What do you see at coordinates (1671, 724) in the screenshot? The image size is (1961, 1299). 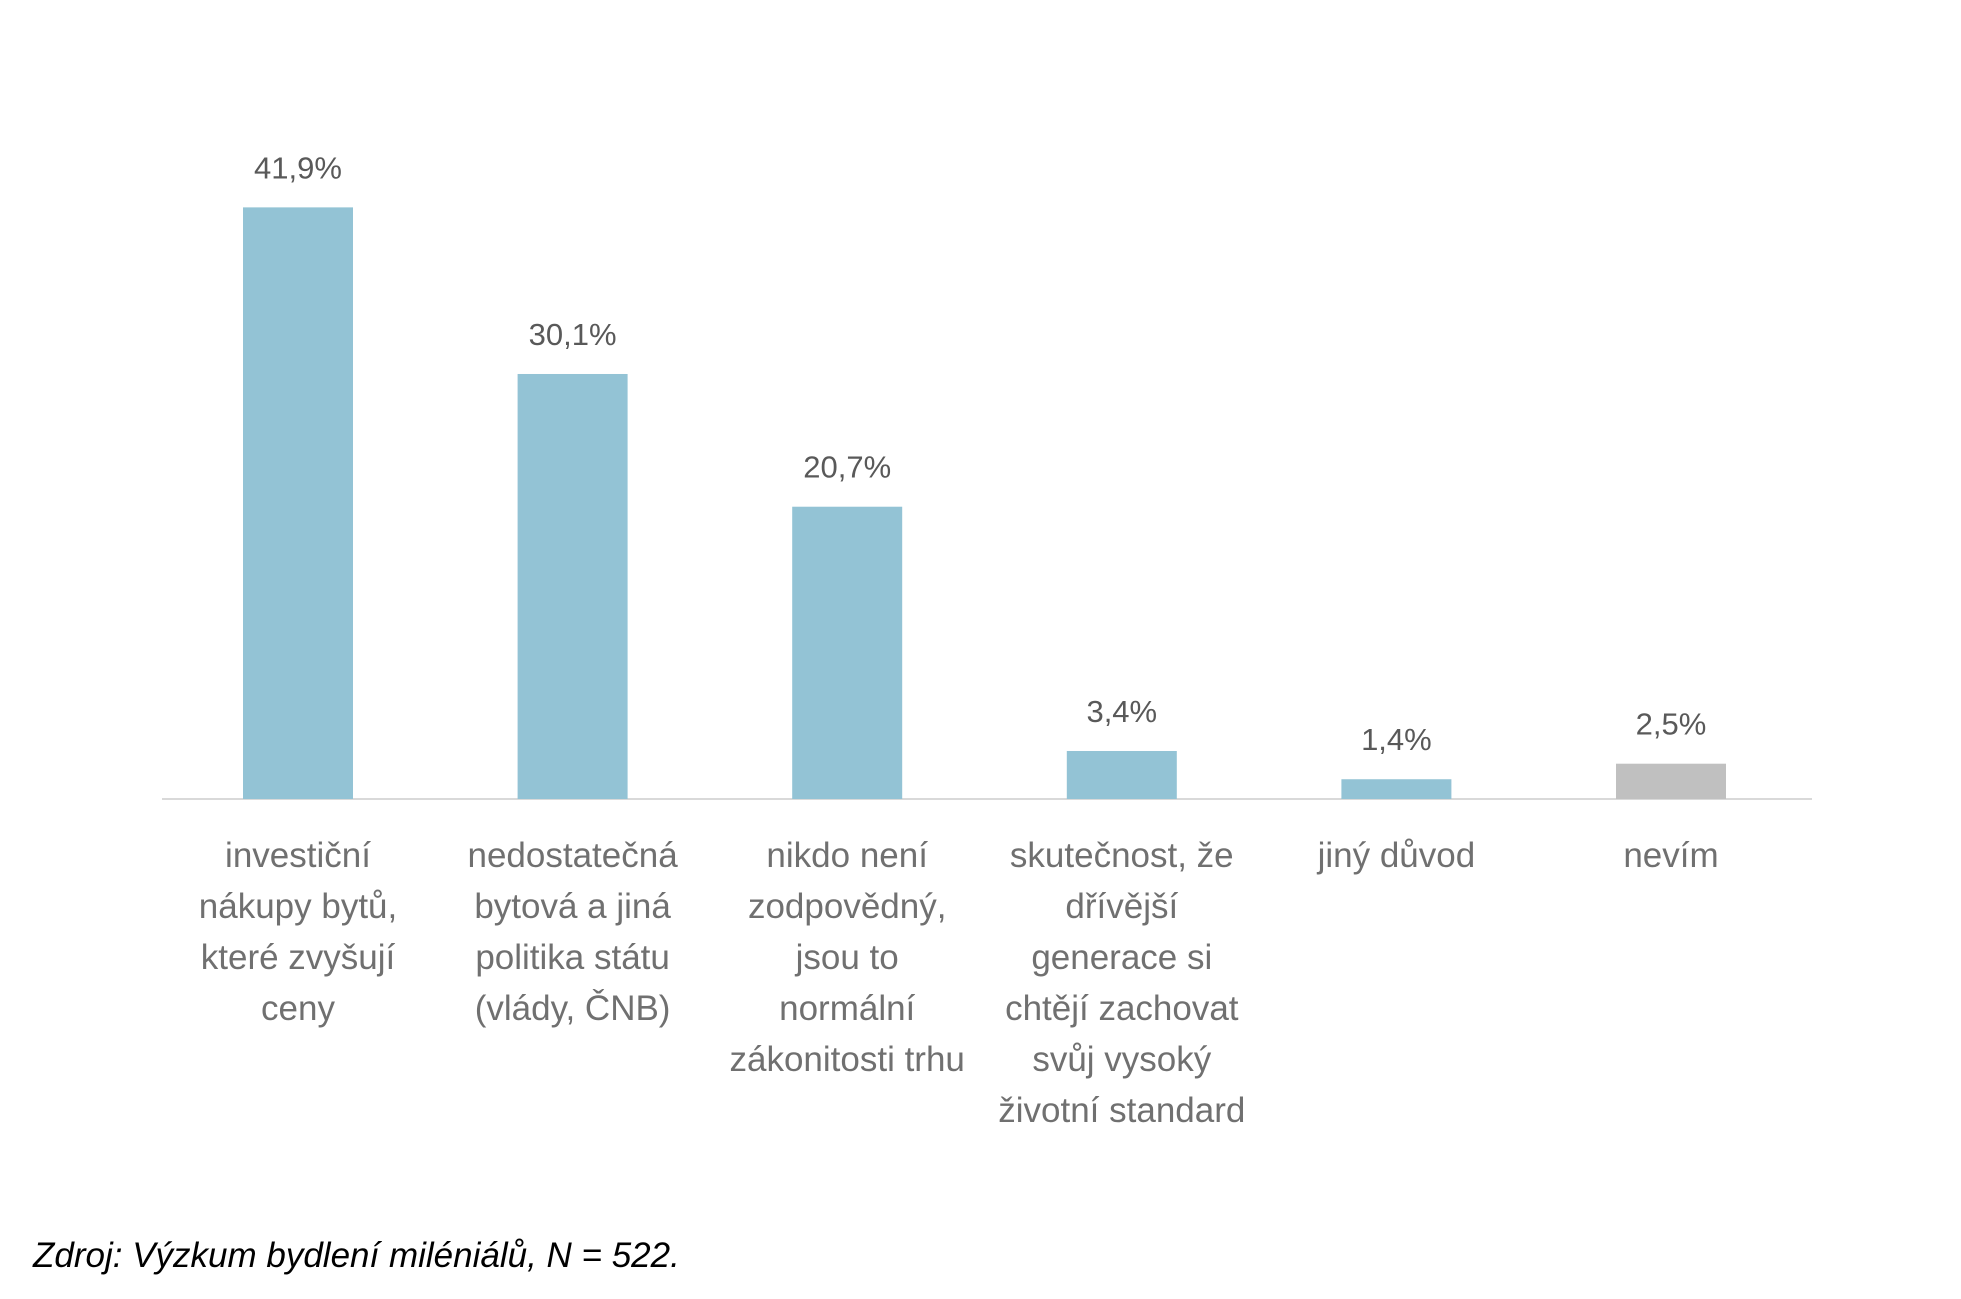 I see `data-label-5: 2,5%` at bounding box center [1671, 724].